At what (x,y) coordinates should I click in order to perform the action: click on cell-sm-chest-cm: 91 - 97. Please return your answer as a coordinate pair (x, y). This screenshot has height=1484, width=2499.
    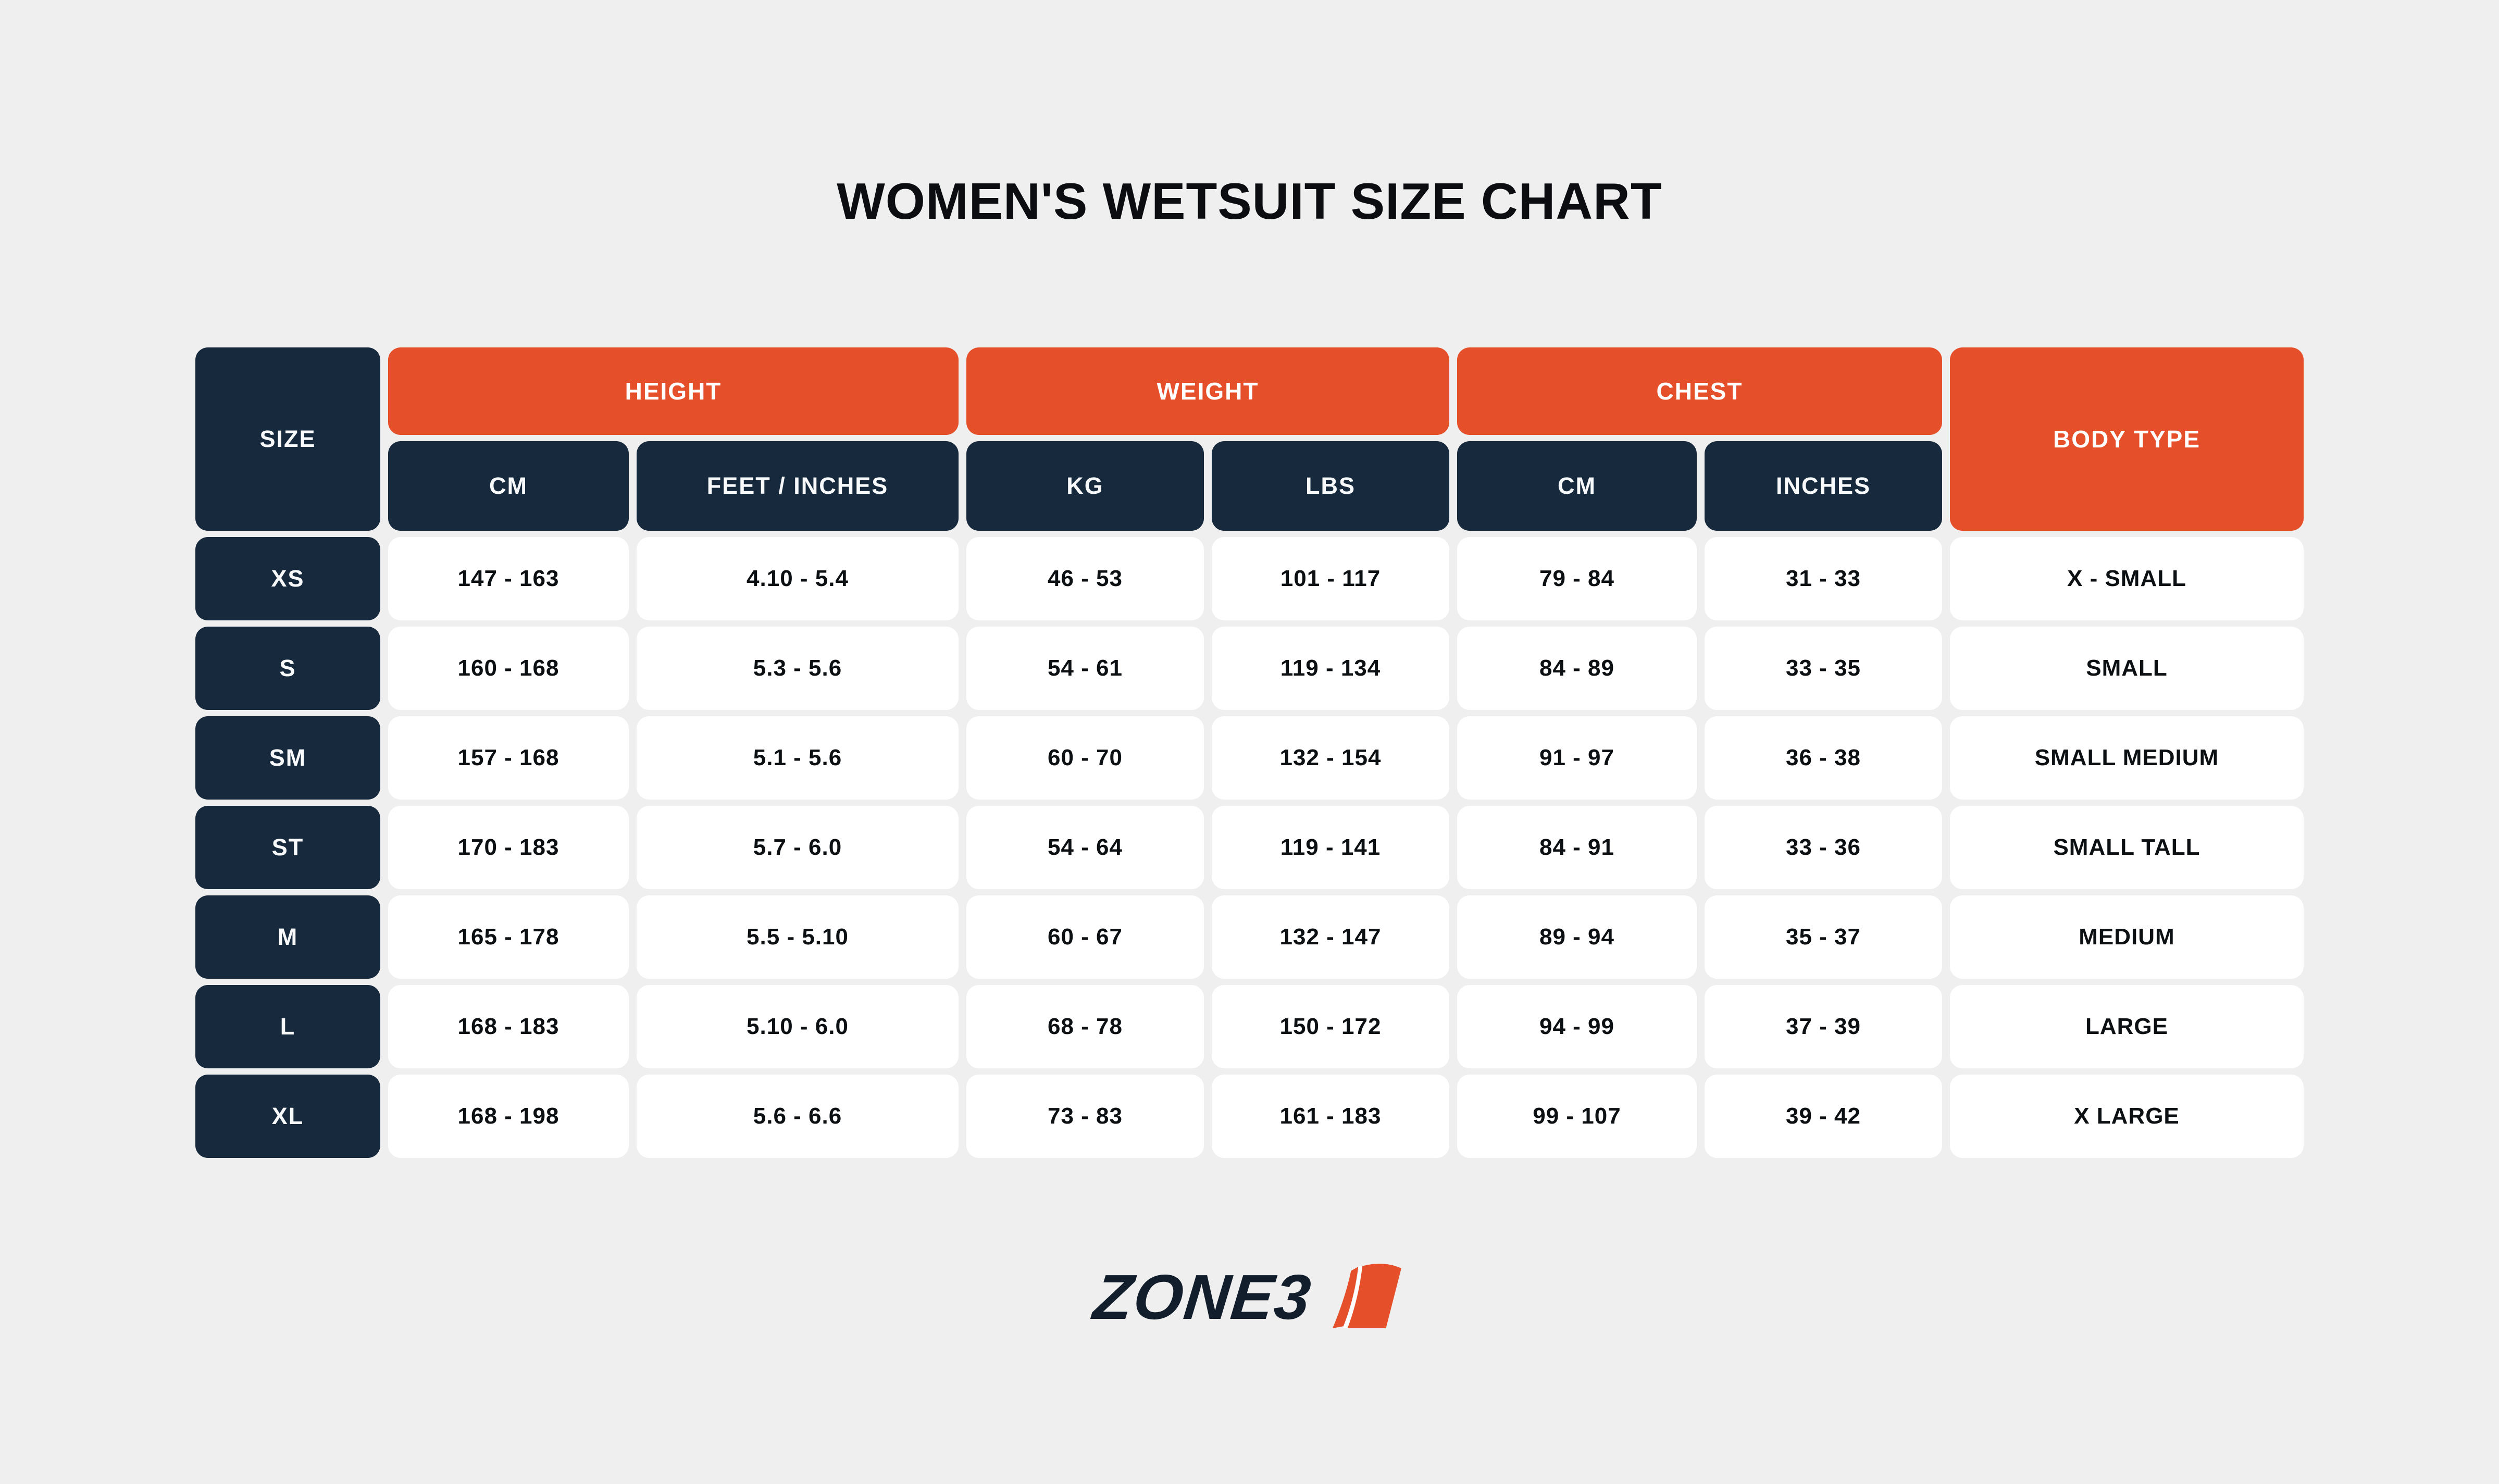
    Looking at the image, I should click on (1577, 758).